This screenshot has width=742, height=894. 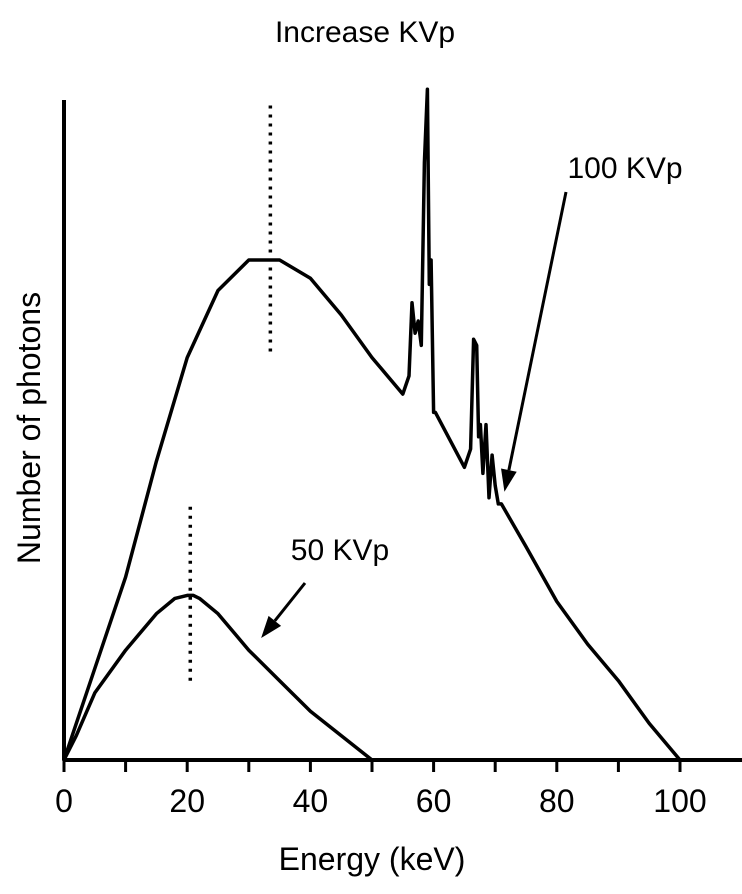 I want to click on y-axis-label: Number of photons, so click(x=29, y=428).